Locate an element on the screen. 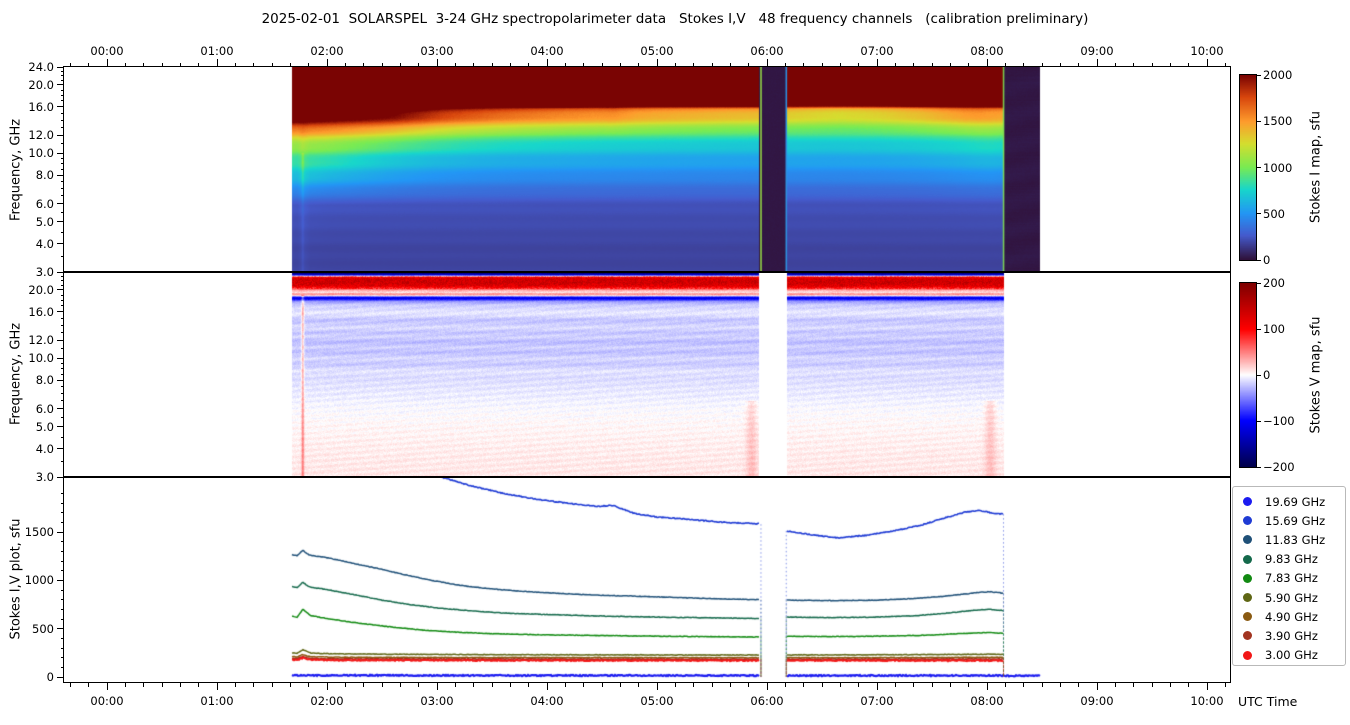 The height and width of the screenshot is (725, 1350). time-tick-label-top: 01:00 is located at coordinates (217, 51).